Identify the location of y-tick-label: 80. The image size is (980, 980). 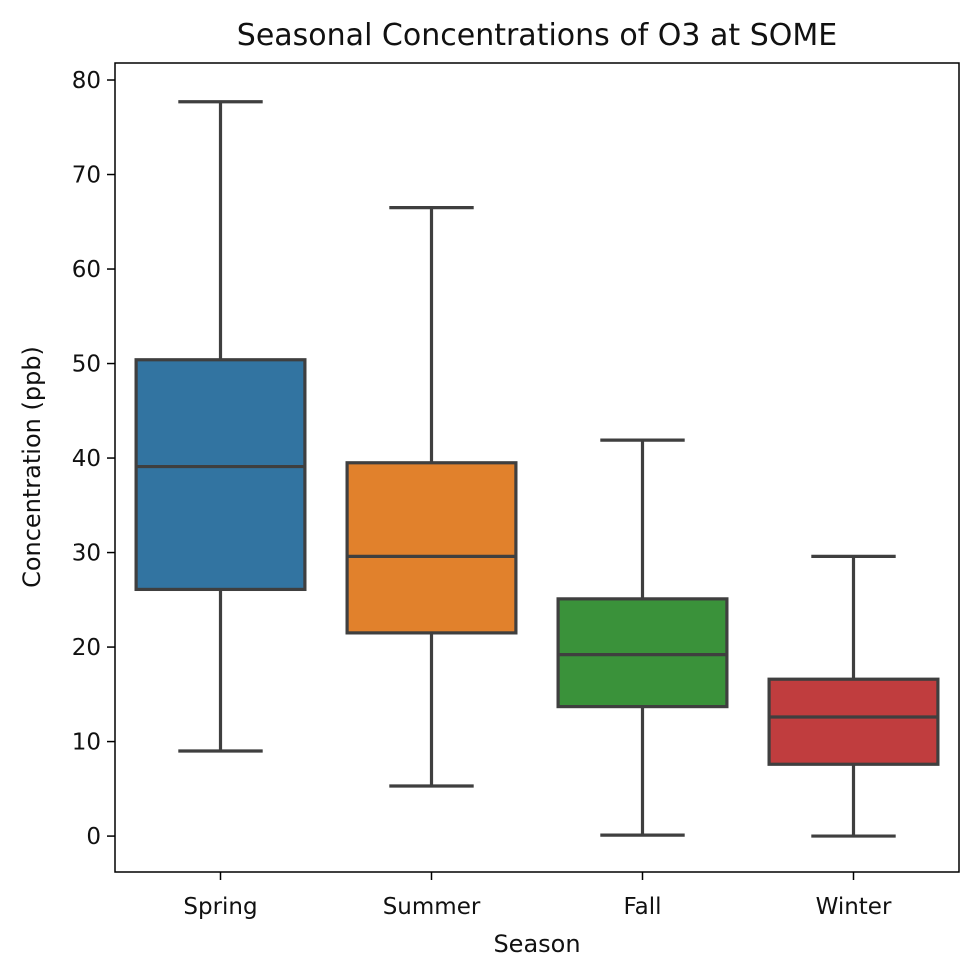
(86, 81).